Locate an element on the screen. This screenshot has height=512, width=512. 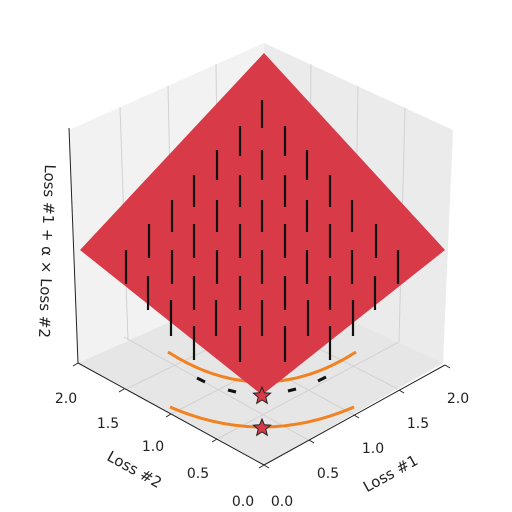
y-tick-label: 0.0 is located at coordinates (243, 502).